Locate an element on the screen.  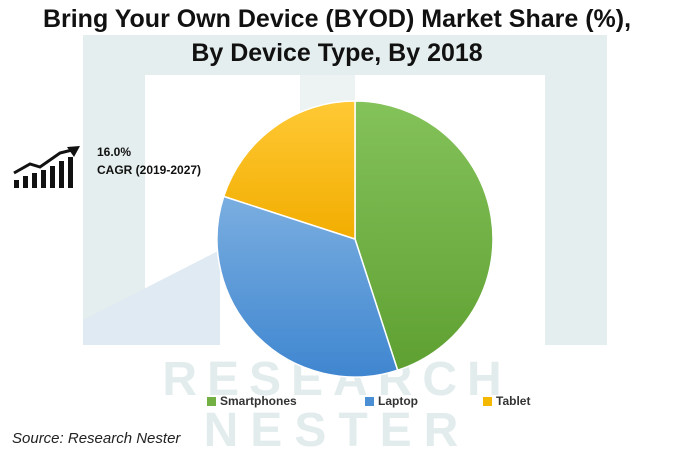
watermark-bar-left is located at coordinates (114, 190).